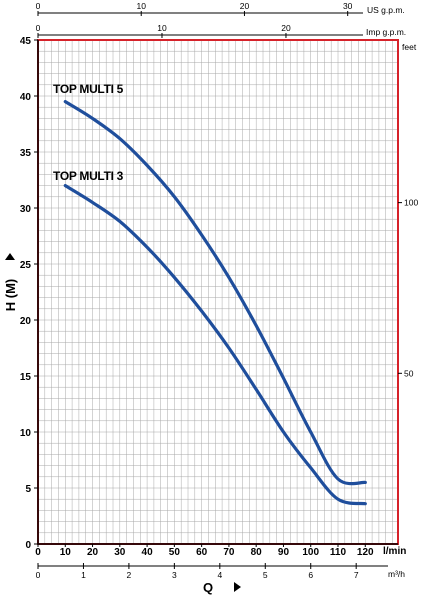  Describe the element at coordinates (26, 321) in the screenshot. I see `y-tick-label: 20` at that location.